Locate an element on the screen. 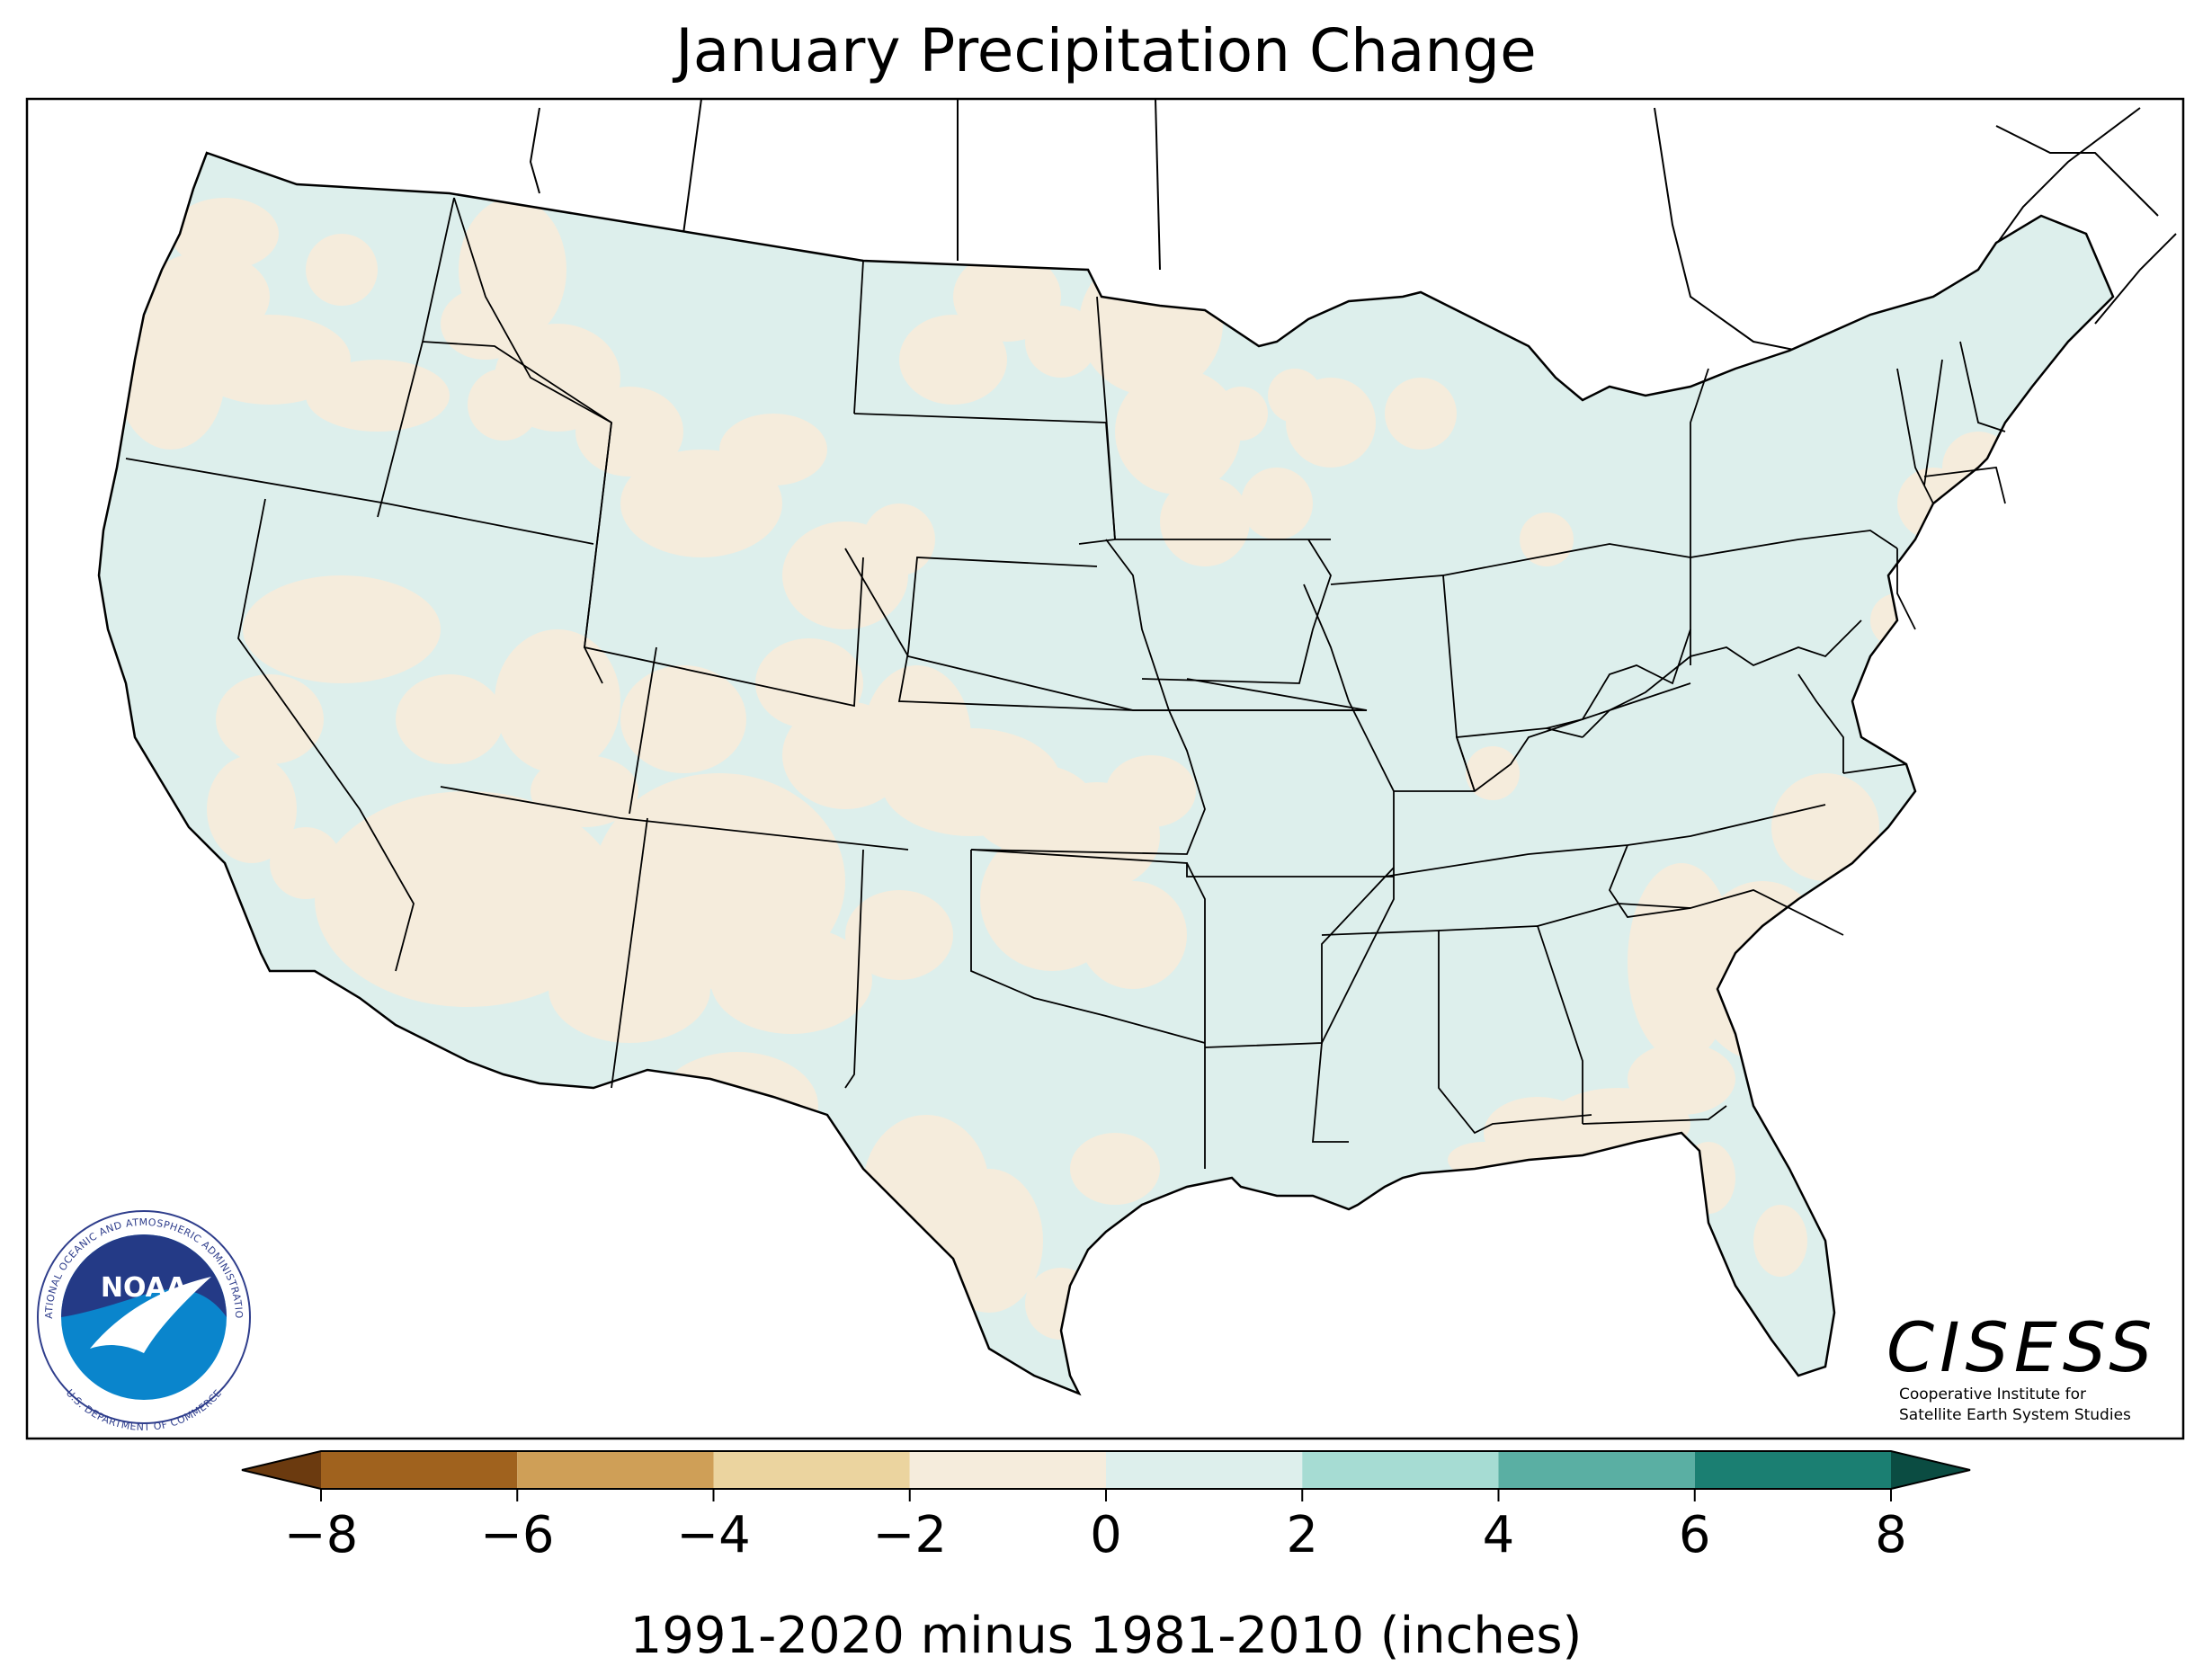  cisess-logo-line2: Satellite Earth System Studies is located at coordinates (2015, 1415).